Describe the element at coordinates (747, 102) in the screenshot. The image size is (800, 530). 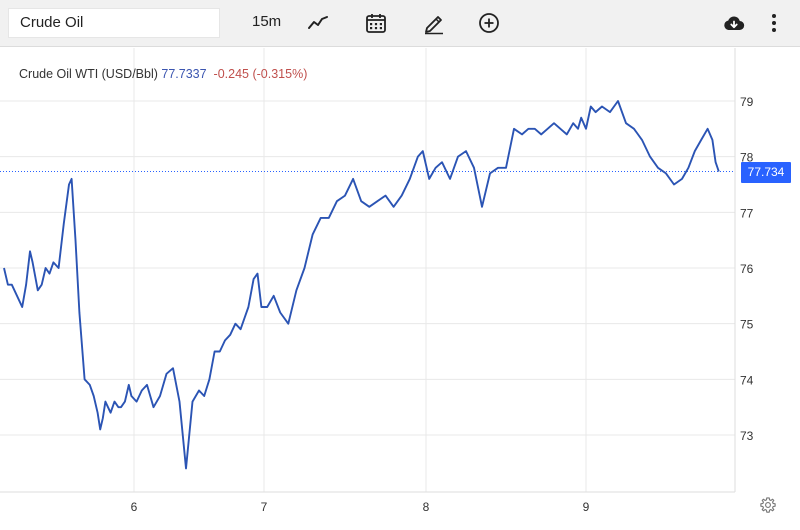
I see `y-tick-label: 79` at that location.